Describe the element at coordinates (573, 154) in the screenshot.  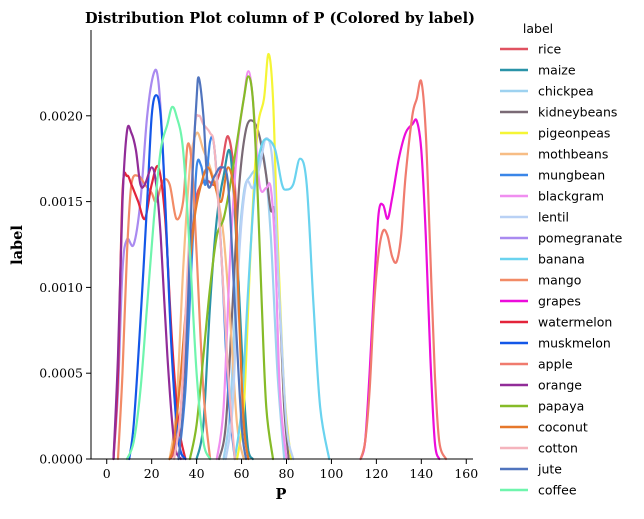
I see `legend-label-mothbeans: mothbeans` at that location.